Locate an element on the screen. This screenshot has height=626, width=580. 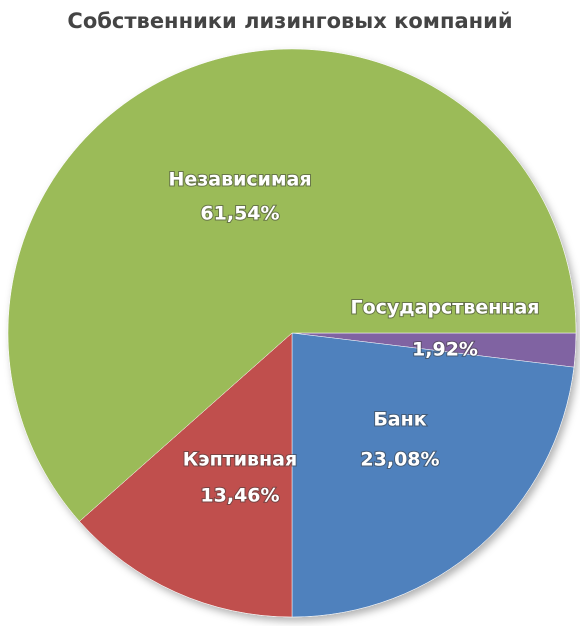
slice-category-label: Независимая is located at coordinates (239, 180).